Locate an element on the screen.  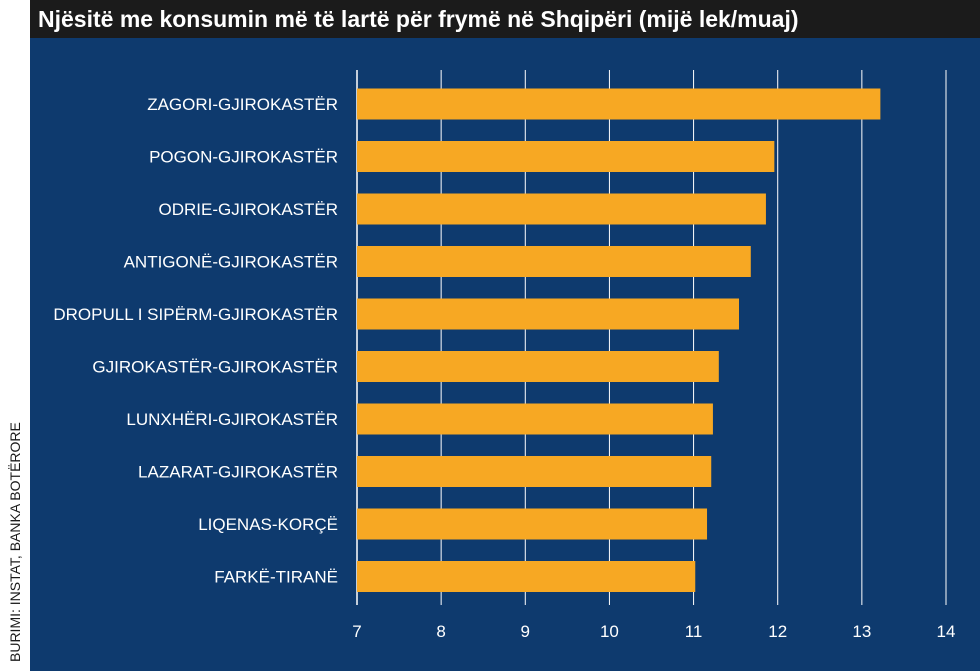
x-tick-label: 8 is located at coordinates (440, 631).